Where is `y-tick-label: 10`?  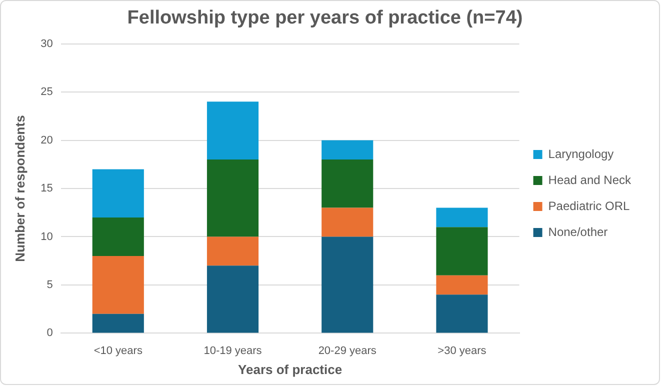
y-tick-label: 10 is located at coordinates (46, 236).